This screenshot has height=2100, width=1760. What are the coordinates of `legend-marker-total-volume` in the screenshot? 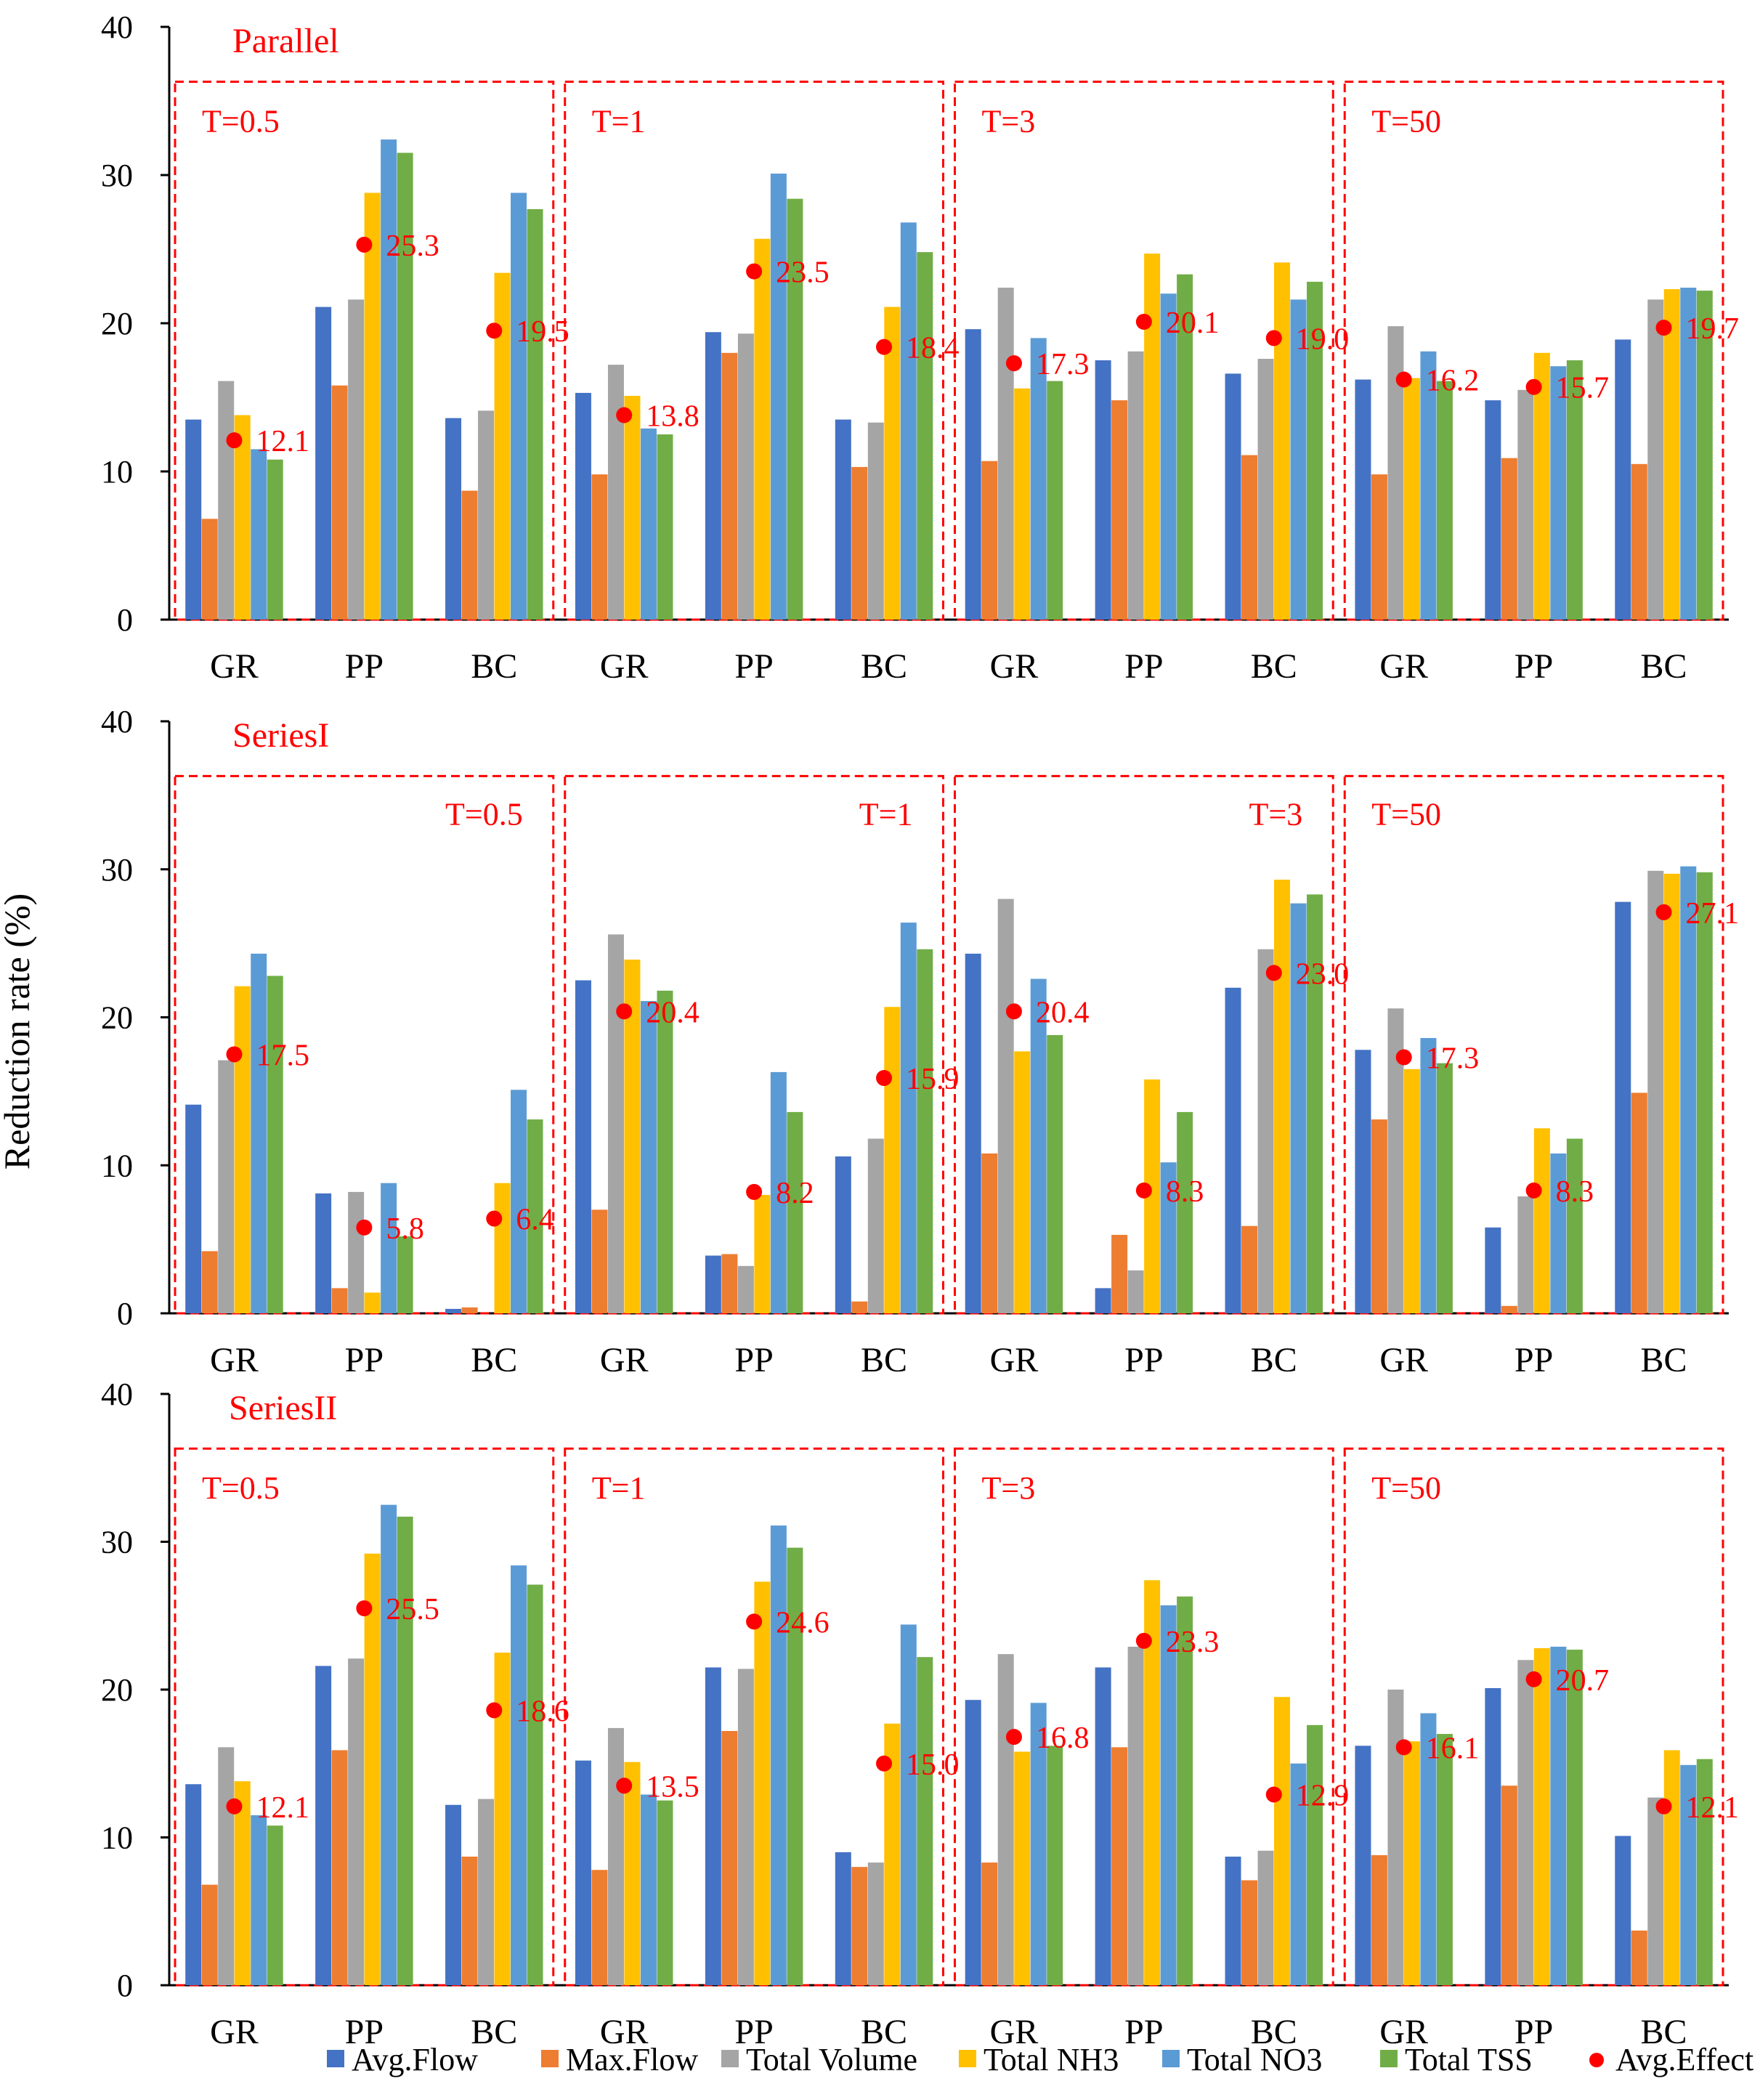 It's located at (730, 2058).